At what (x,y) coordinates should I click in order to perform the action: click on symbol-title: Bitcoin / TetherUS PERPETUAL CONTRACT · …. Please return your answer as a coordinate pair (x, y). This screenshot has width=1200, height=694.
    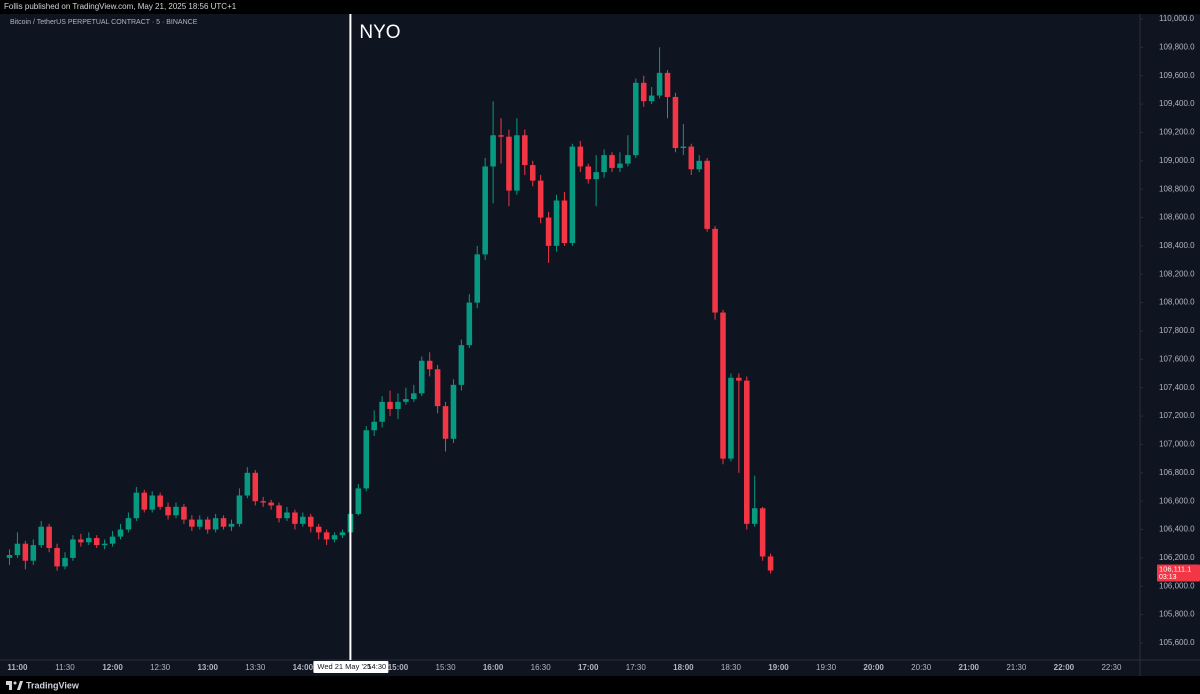
    Looking at the image, I should click on (104, 22).